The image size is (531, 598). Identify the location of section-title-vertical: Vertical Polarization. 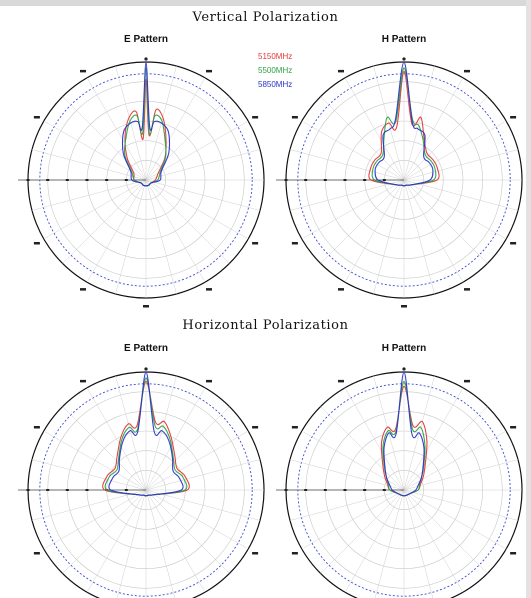
(265, 17).